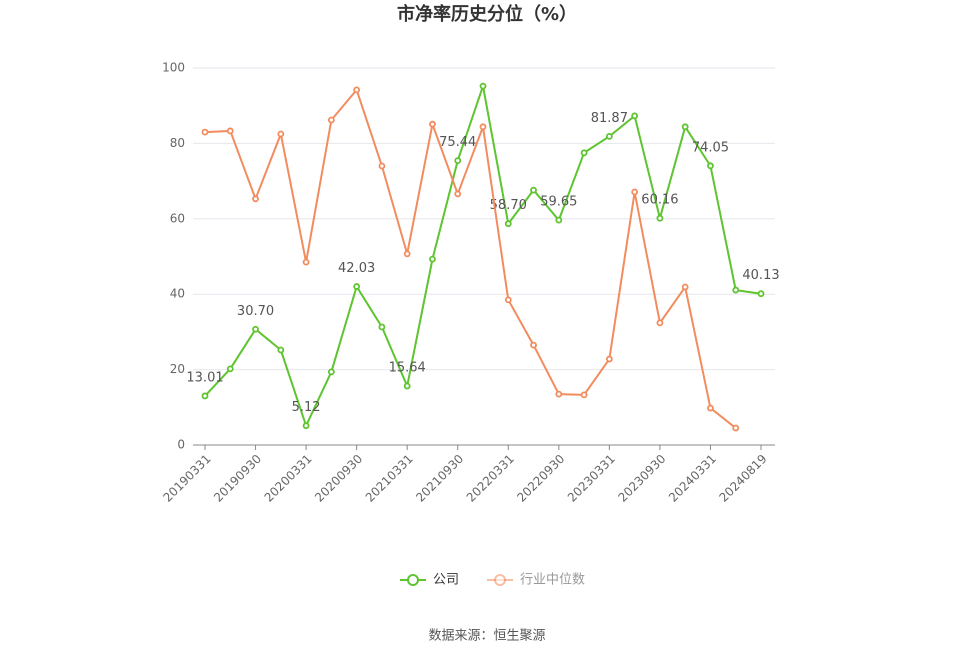 The width and height of the screenshot is (975, 658). What do you see at coordinates (187, 478) in the screenshot?
I see `x-tick-label: 20190331` at bounding box center [187, 478].